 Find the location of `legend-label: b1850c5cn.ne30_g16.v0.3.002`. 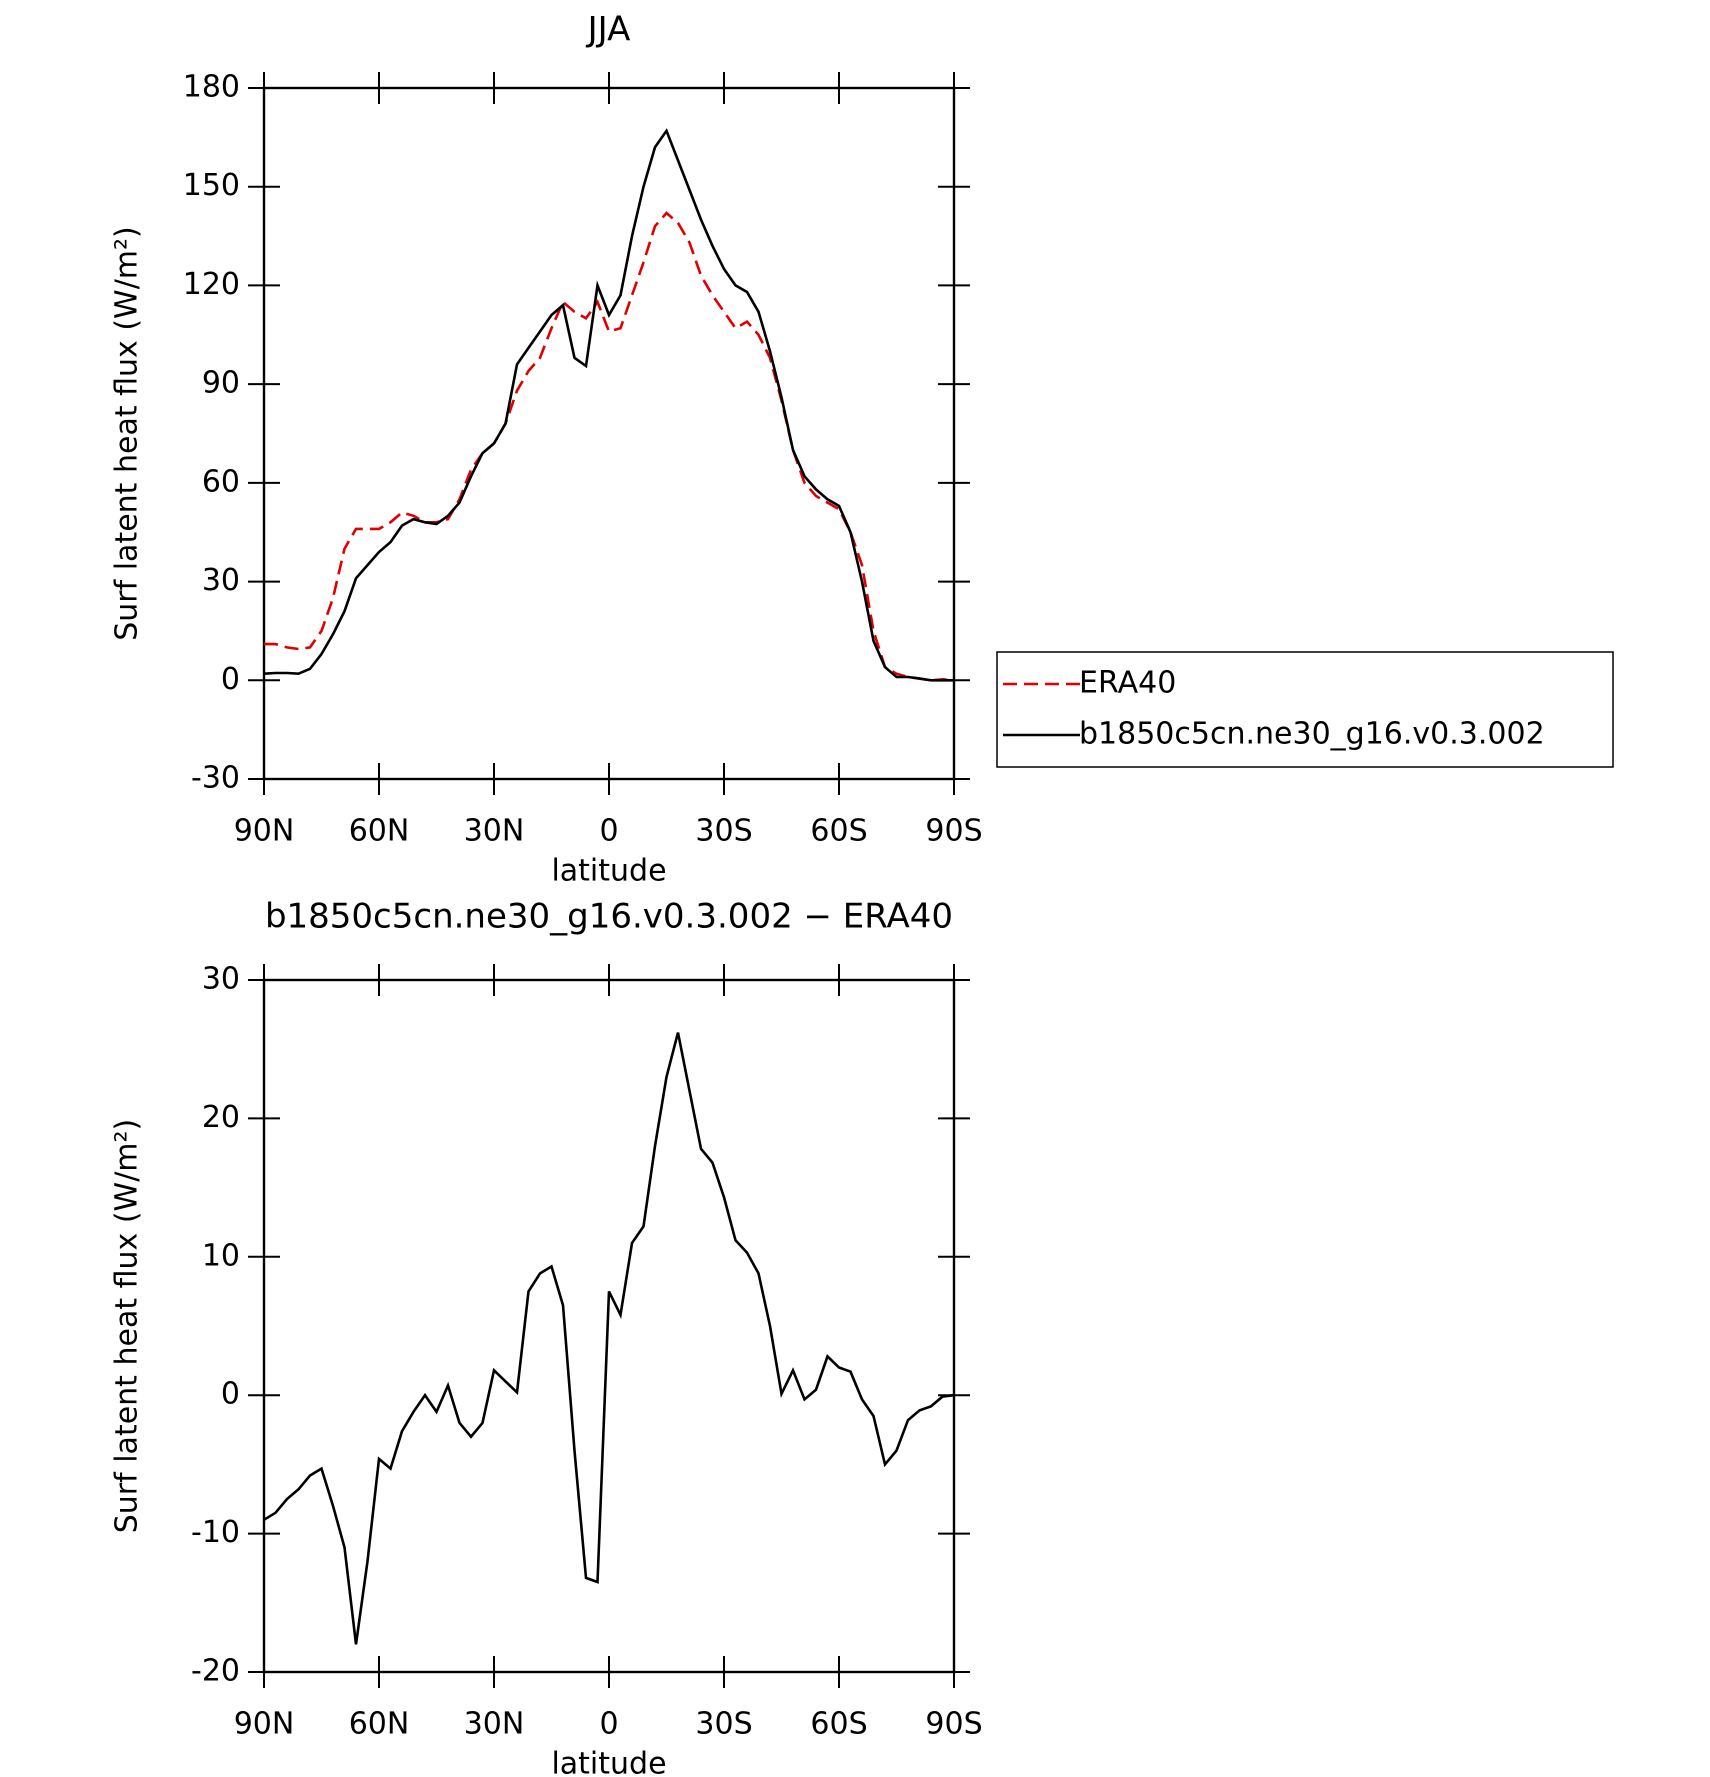

legend-label: b1850c5cn.ne30_g16.v0.3.002 is located at coordinates (1312, 734).